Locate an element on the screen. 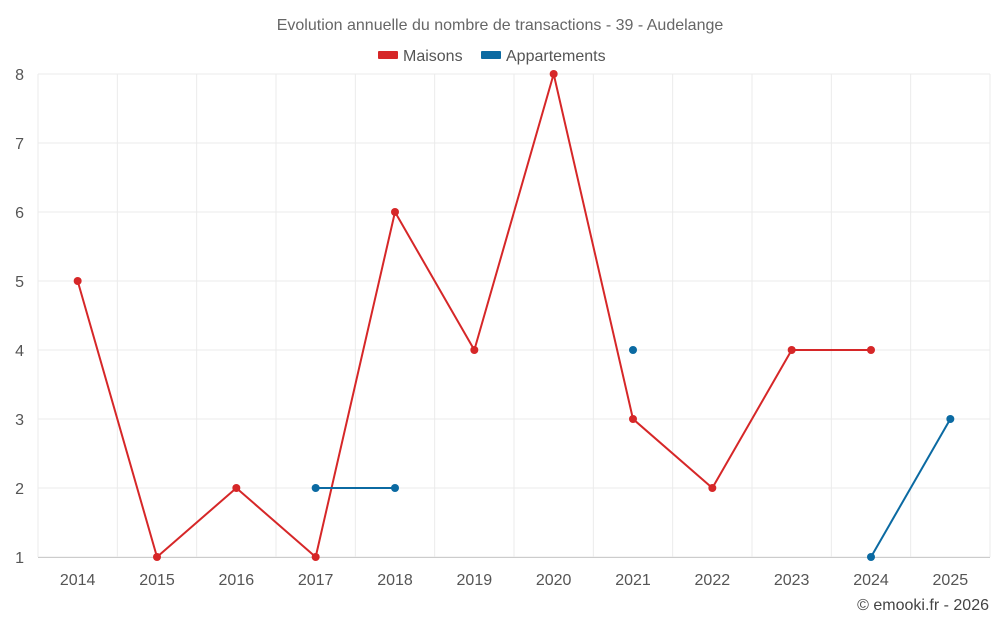  x-tick-label: 2014 is located at coordinates (78, 580).